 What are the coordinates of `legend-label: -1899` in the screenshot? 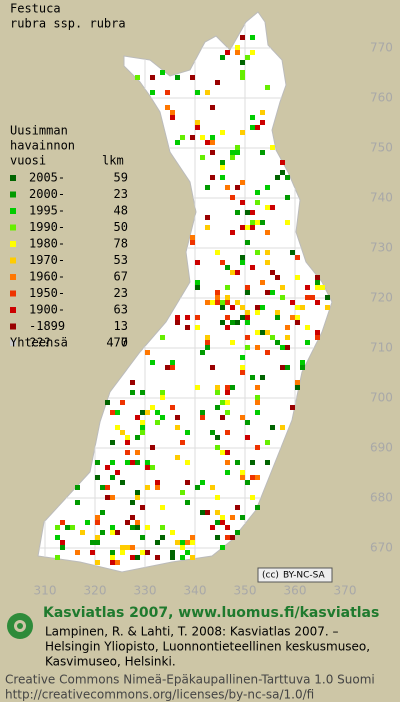 It's located at (47, 326).